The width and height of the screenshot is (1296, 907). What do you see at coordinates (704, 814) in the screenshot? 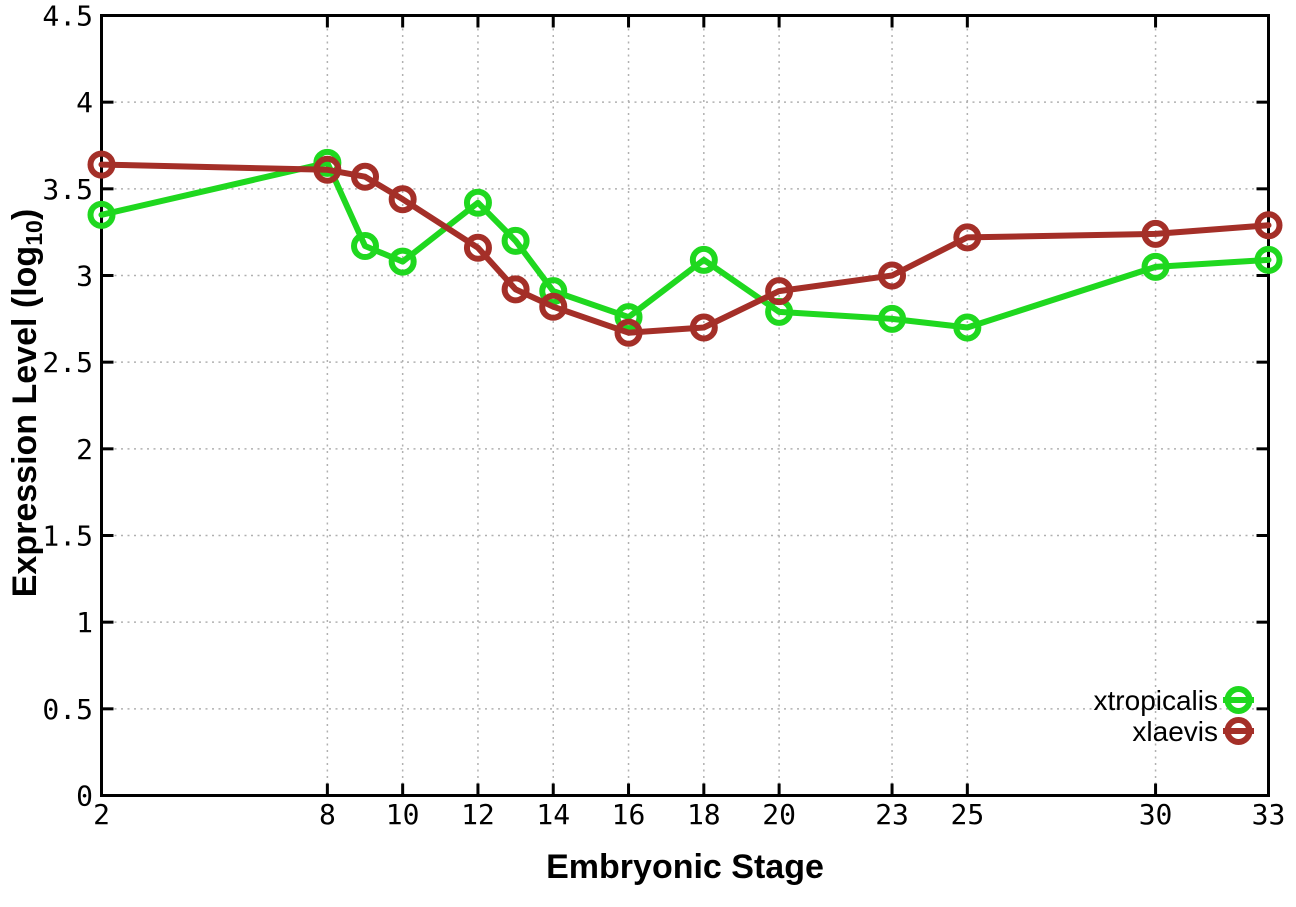
I see `x-tick-label: 18` at bounding box center [704, 814].